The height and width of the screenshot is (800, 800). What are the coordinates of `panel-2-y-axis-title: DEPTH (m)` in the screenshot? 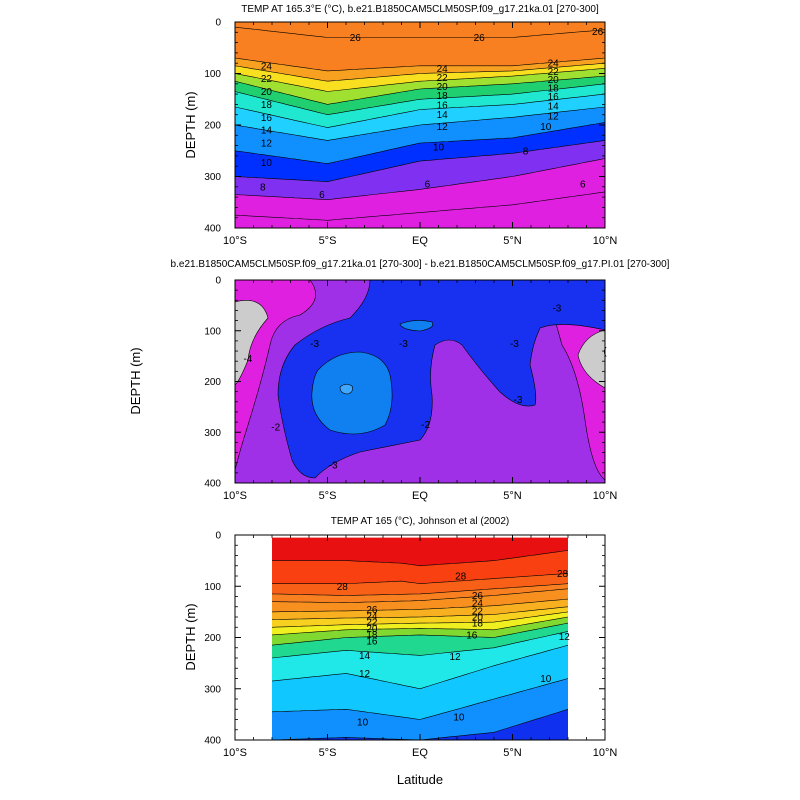 It's located at (135, 380).